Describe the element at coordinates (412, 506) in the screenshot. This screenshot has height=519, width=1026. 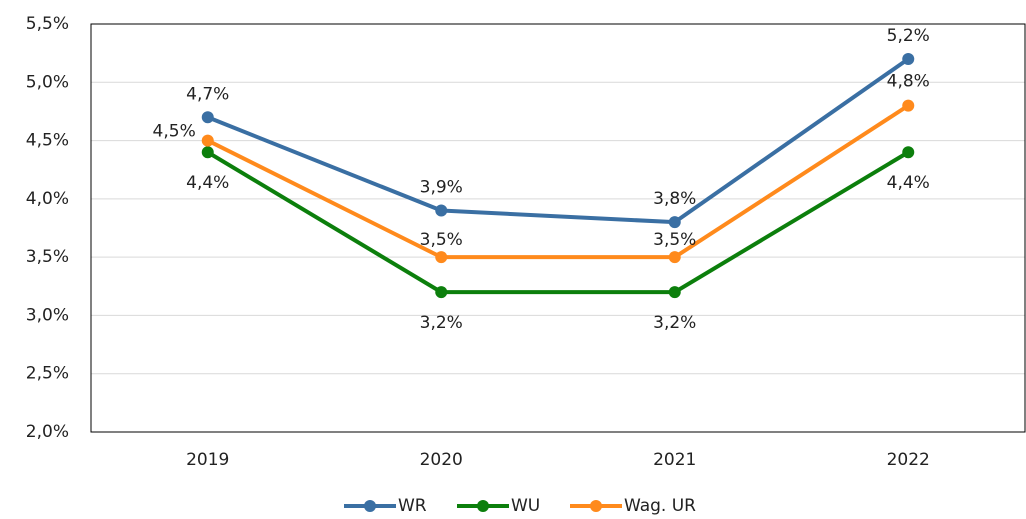
I see `legend-label: WR` at that location.